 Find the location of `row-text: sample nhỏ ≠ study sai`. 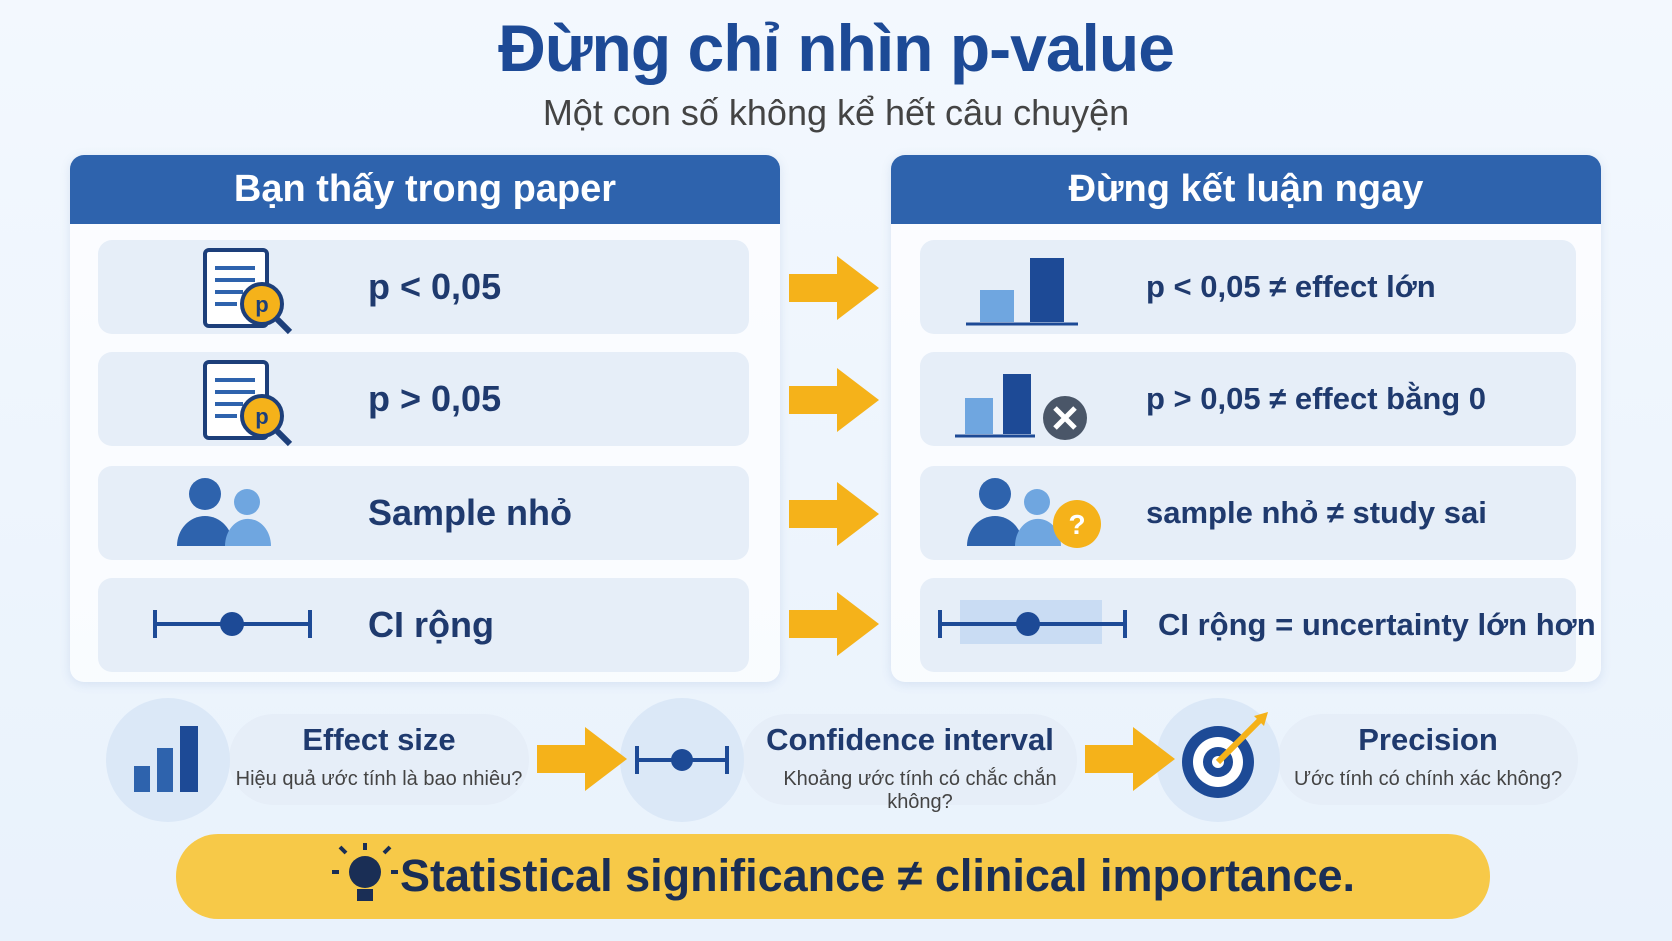

row-text: sample nhỏ ≠ study sai is located at coordinates (1316, 512).